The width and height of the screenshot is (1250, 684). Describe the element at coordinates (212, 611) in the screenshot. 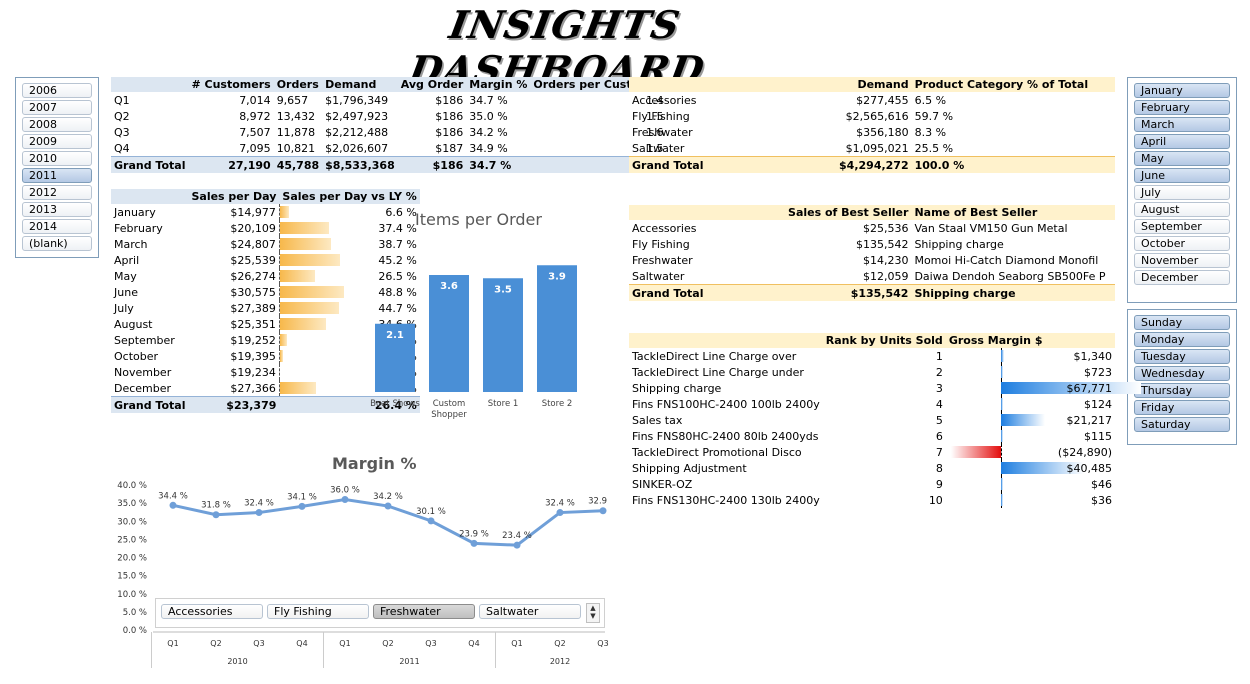

I see `category-filter-accessories: Accessories` at that location.